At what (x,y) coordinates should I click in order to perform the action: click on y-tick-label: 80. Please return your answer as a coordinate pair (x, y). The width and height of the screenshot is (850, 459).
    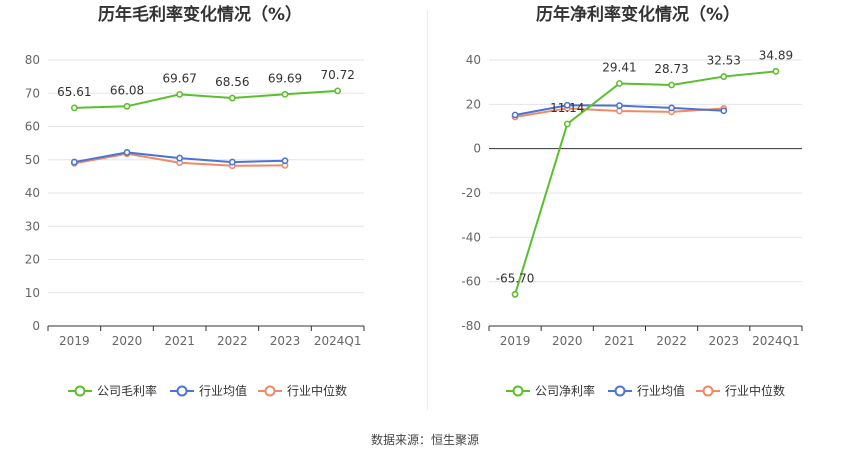
    Looking at the image, I should click on (32, 60).